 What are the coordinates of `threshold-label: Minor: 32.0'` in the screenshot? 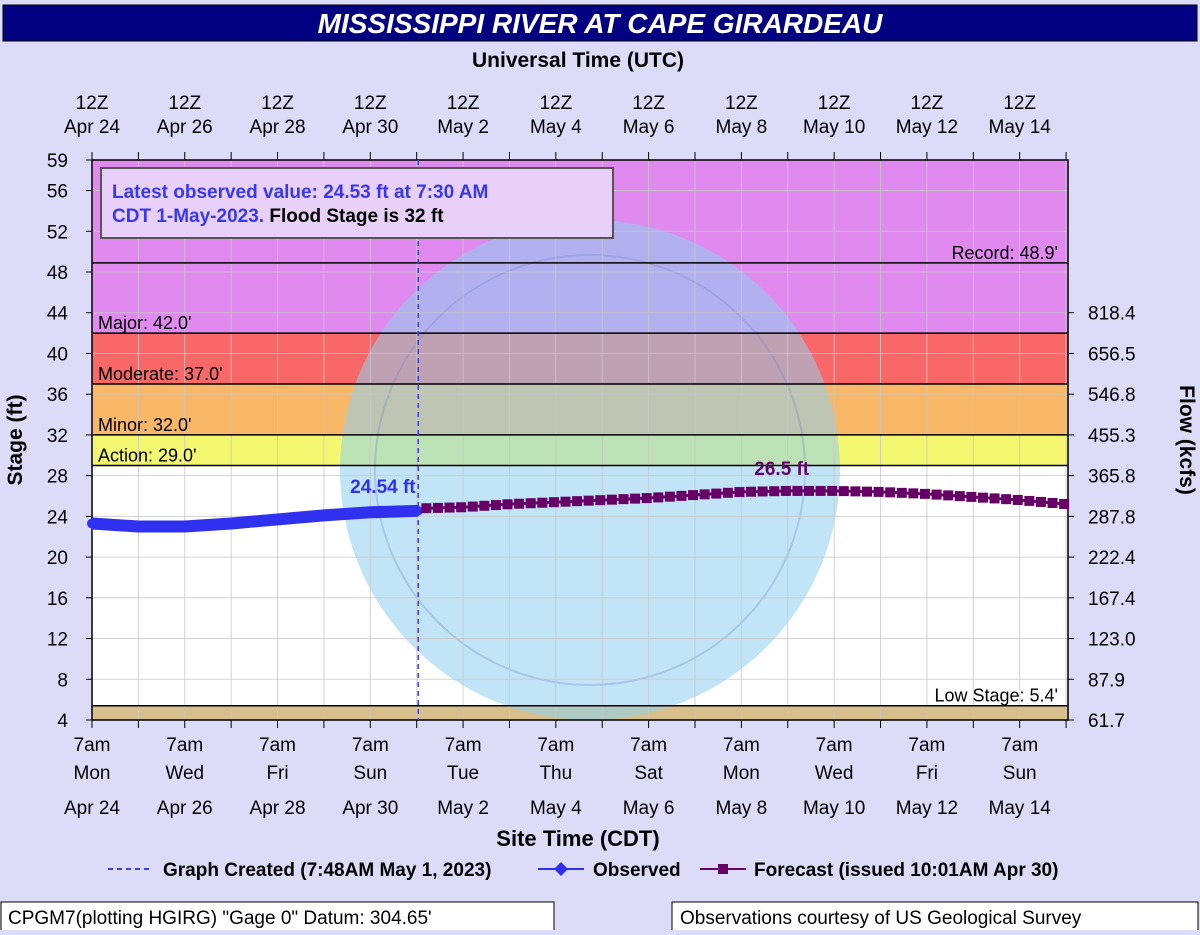 It's located at (144, 425).